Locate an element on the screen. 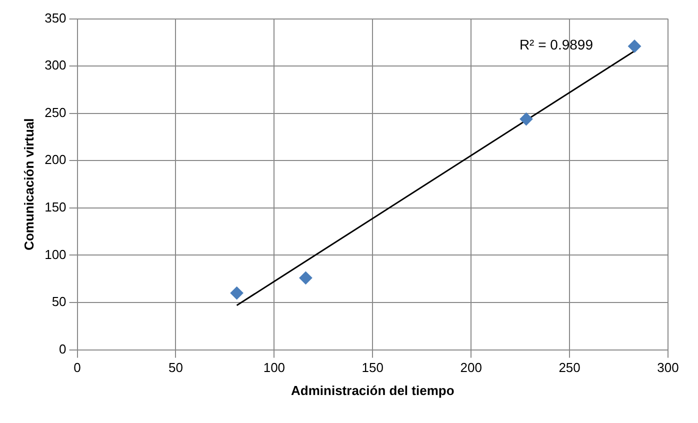 The image size is (698, 423). x-axis-title: Administración del tiempo is located at coordinates (372, 390).